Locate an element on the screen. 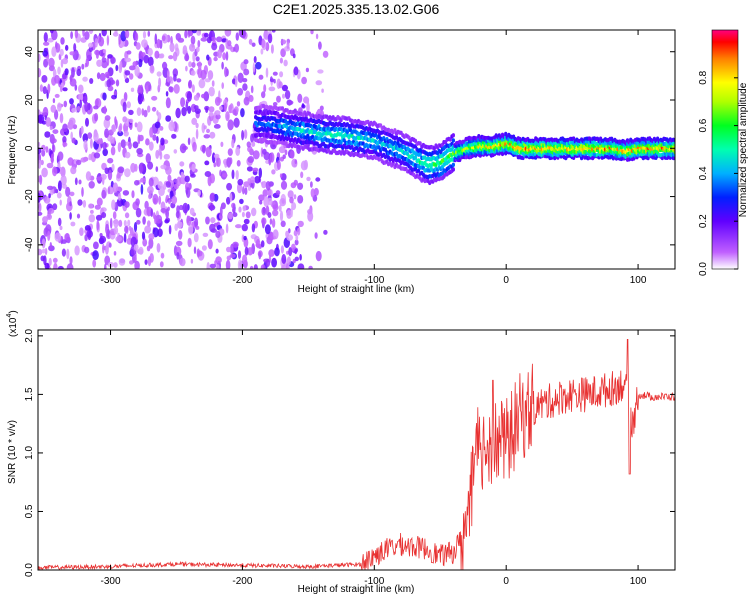  x-tick-label: 0 is located at coordinates (506, 581).